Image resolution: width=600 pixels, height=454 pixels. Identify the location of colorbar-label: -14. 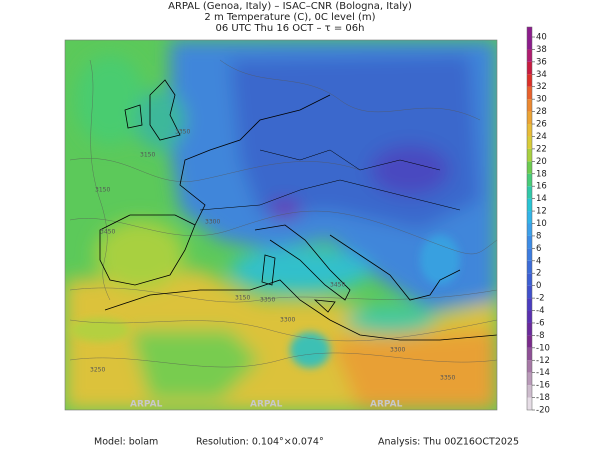
(543, 373).